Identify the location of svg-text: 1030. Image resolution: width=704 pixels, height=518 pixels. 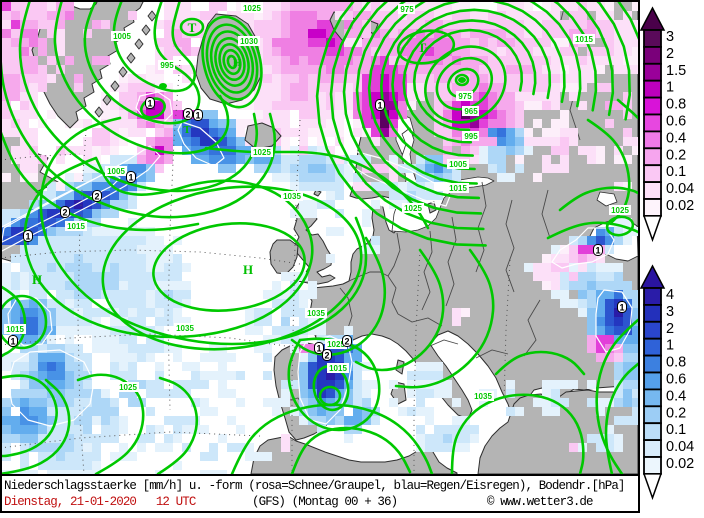
(249, 41).